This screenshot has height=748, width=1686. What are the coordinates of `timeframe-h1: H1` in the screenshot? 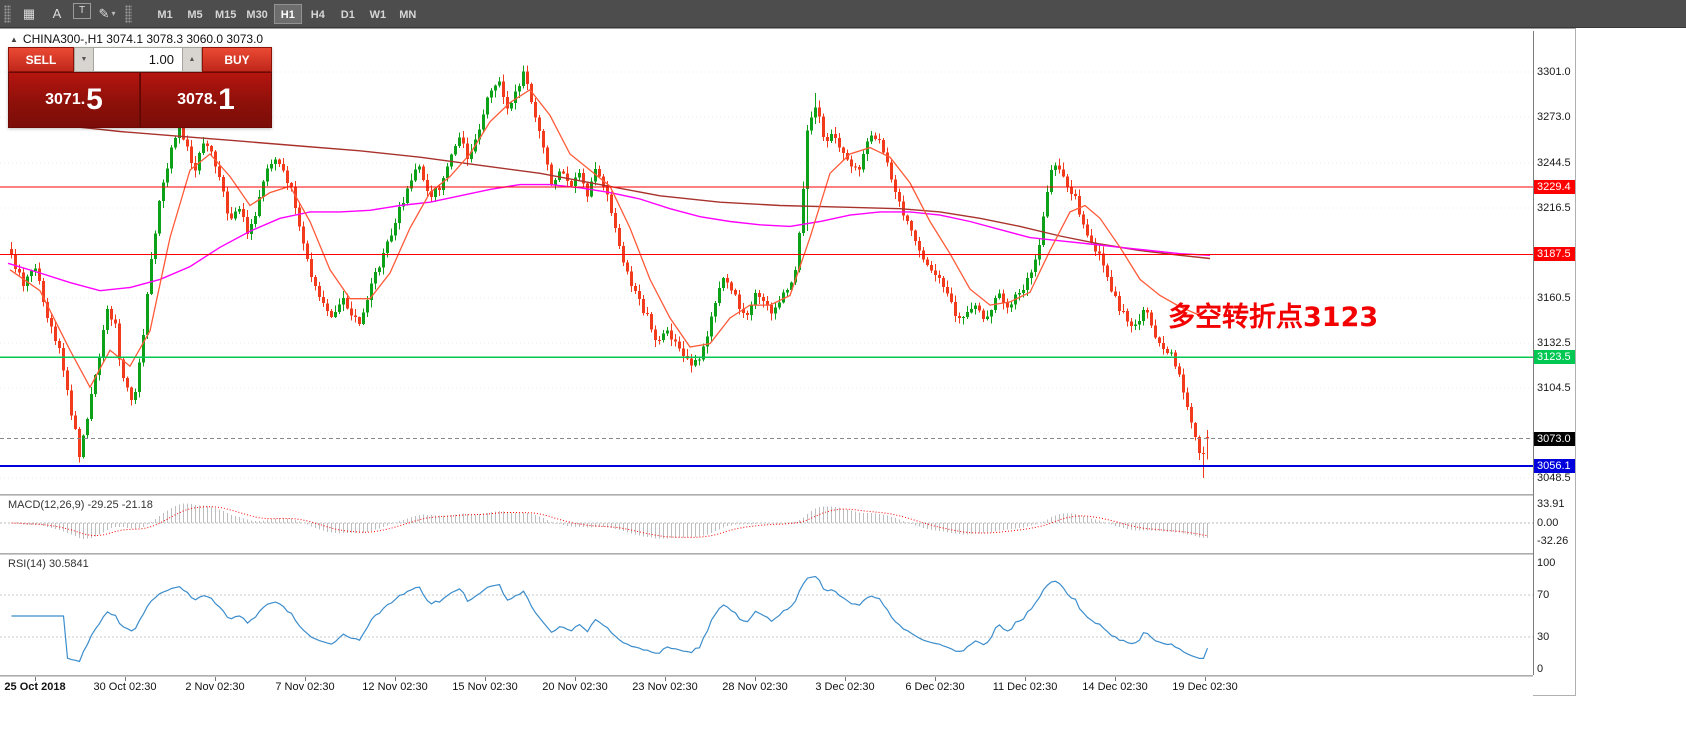 It's located at (287, 13).